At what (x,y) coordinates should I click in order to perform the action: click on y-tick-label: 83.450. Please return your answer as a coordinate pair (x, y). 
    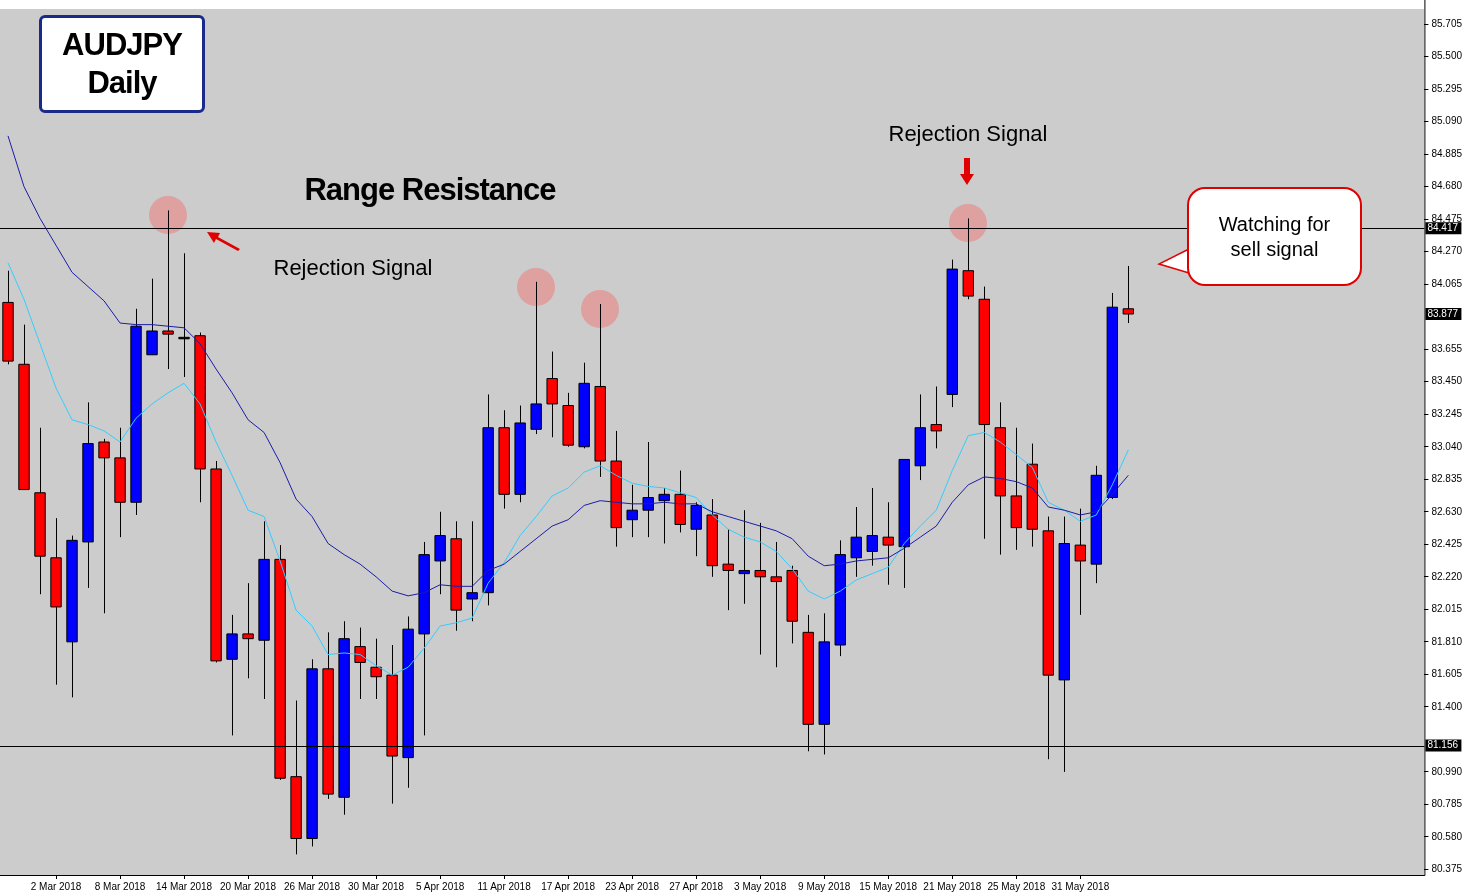
    Looking at the image, I should click on (1447, 381).